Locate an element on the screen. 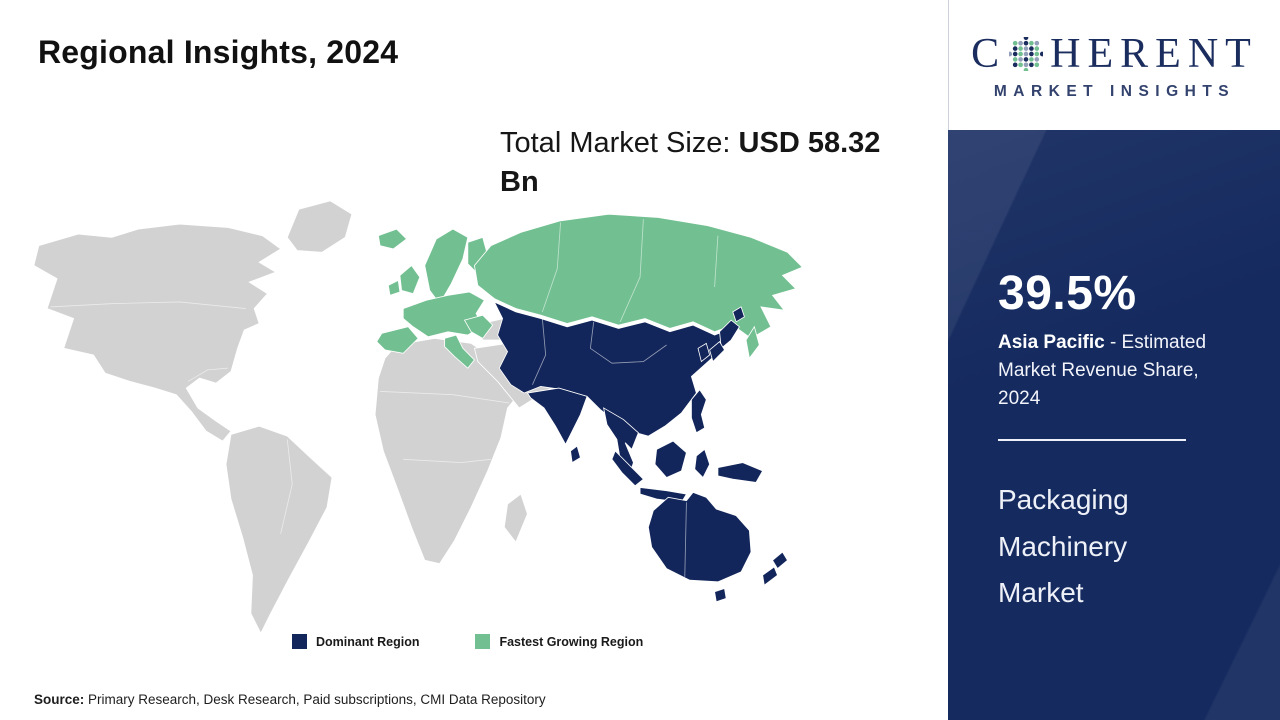 This screenshot has width=1280, height=720. share-suffix: - Estimated Market Revenue Share, 2024 is located at coordinates (1102, 371).